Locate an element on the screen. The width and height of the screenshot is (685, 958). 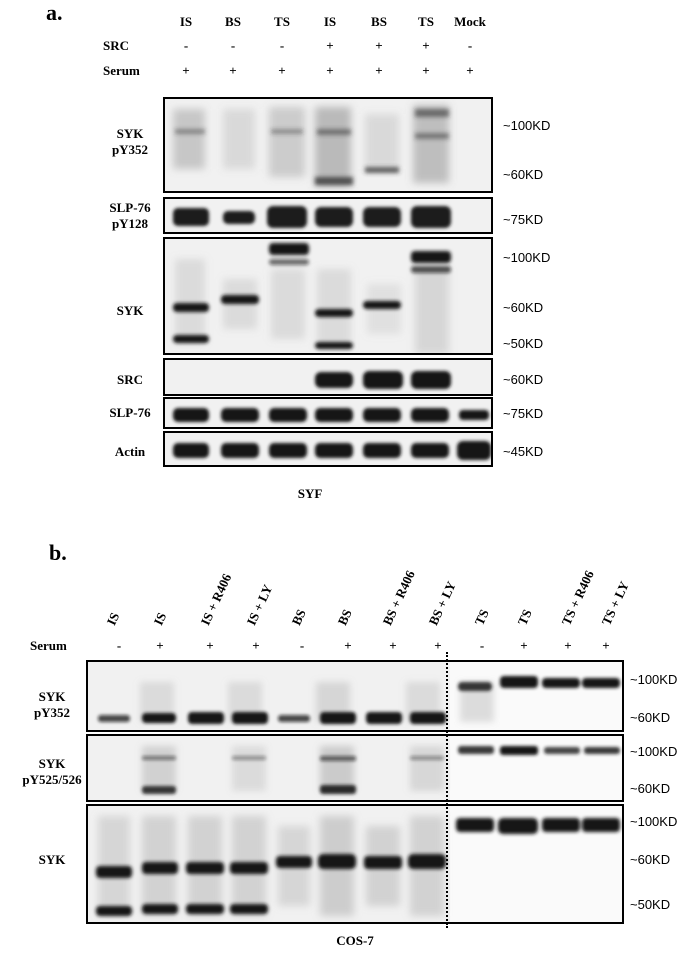
blot-a-slp76 is located at coordinates (328, 413).